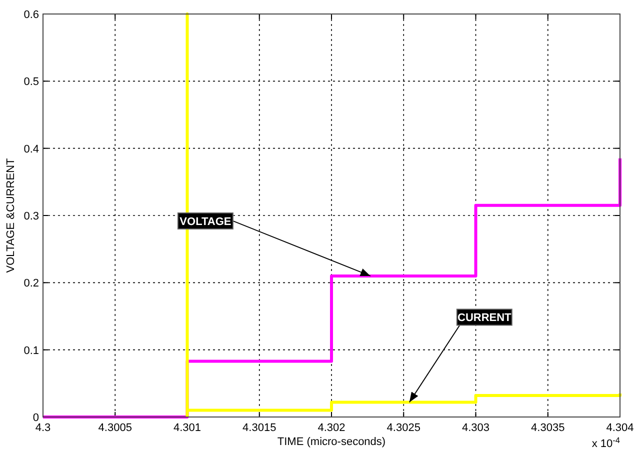 The image size is (640, 452). Describe the element at coordinates (115, 428) in the screenshot. I see `x-tick-label: 4.3005` at that location.